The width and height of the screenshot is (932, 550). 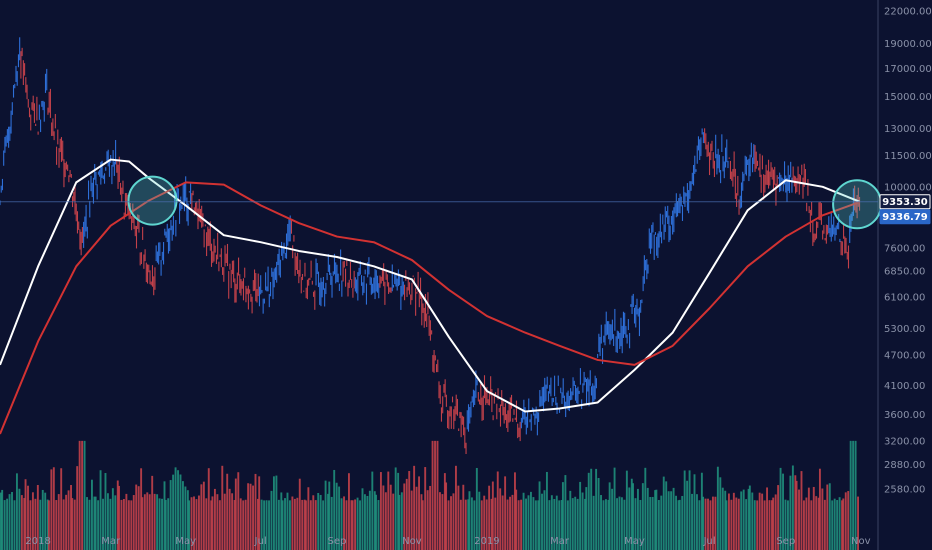 I want to click on y-tick-label: 6850.00, so click(x=904, y=272).